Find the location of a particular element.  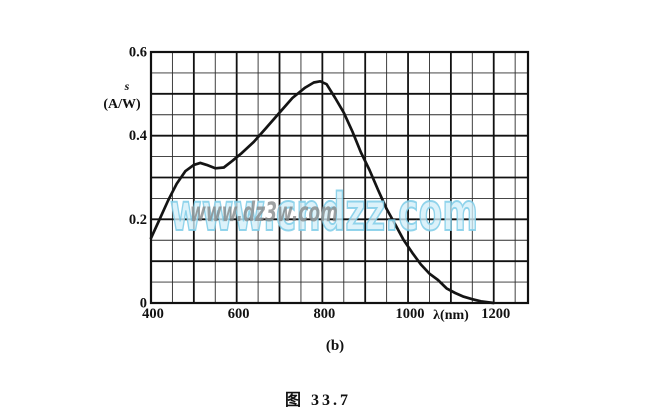

watermark-secondary: www.dz3w.com is located at coordinates (264, 212).